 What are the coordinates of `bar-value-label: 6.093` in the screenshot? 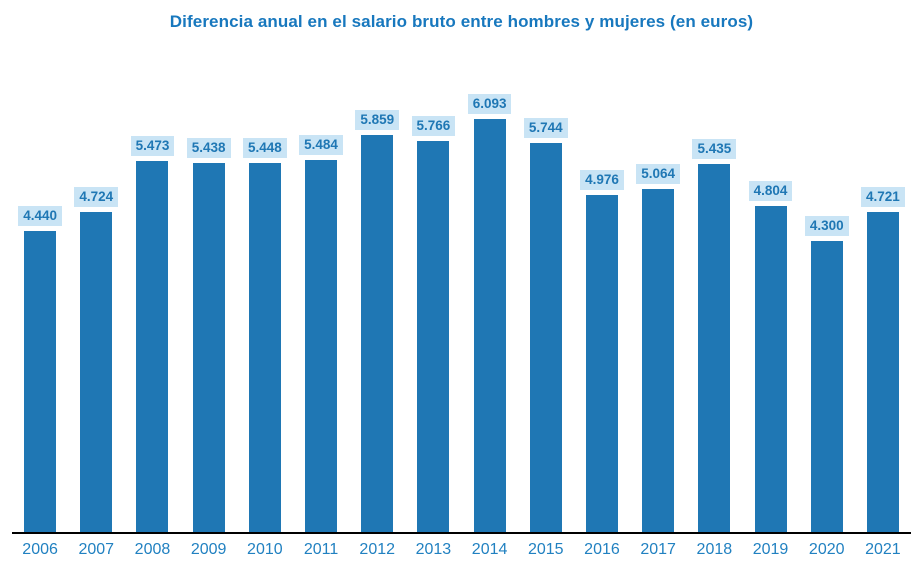 It's located at (489, 104).